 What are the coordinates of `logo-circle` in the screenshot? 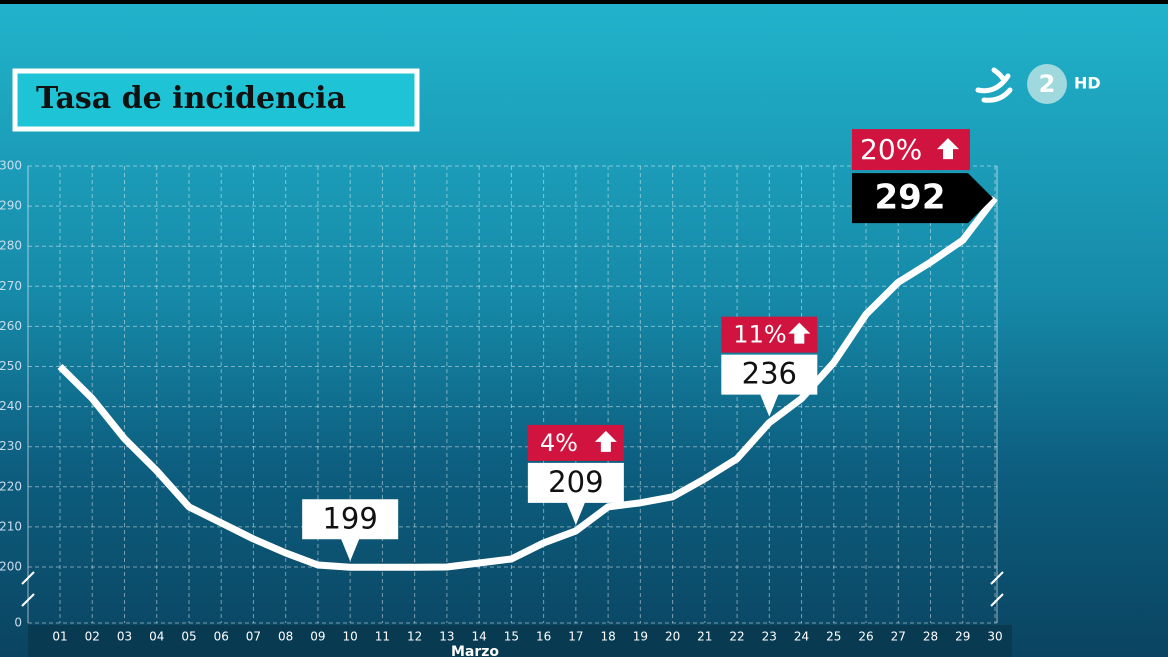 It's located at (1047, 84).